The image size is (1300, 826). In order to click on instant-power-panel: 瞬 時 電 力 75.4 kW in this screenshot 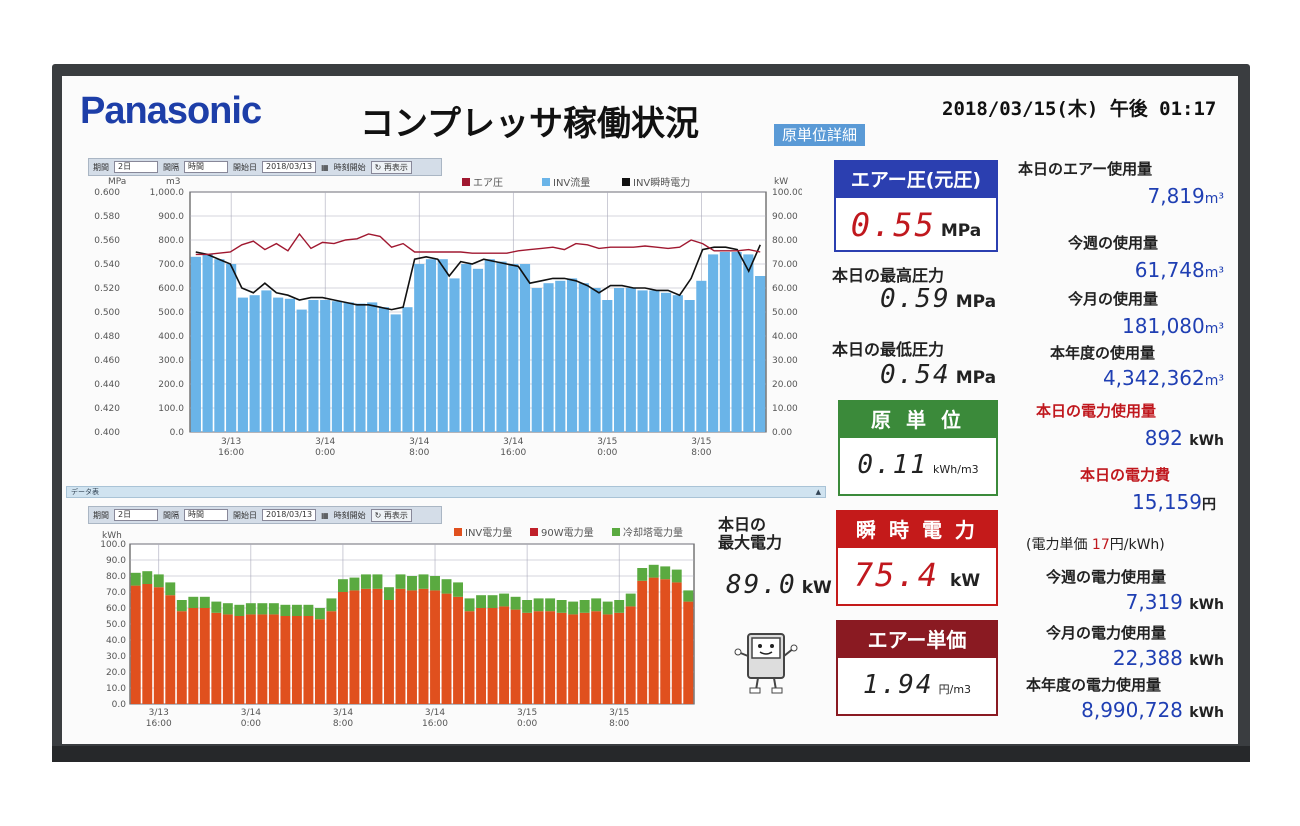, I will do `click(917, 558)`.